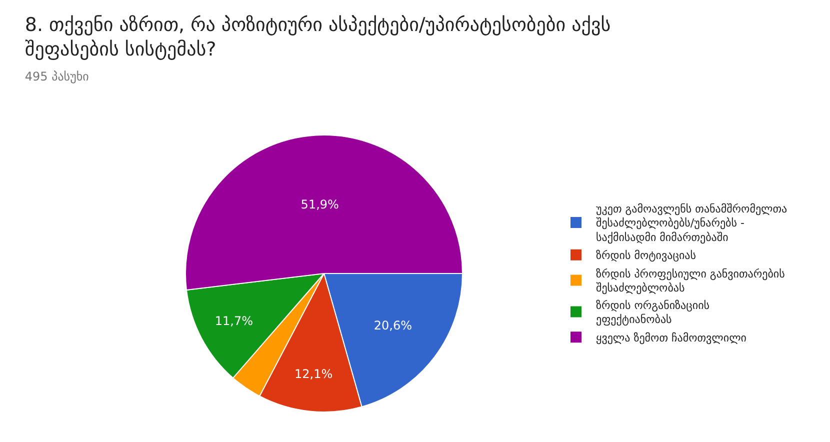  Describe the element at coordinates (653, 312) in the screenshot. I see `legend-label: ზრდის ორგანიზაციის ეფექტიანობას` at that location.